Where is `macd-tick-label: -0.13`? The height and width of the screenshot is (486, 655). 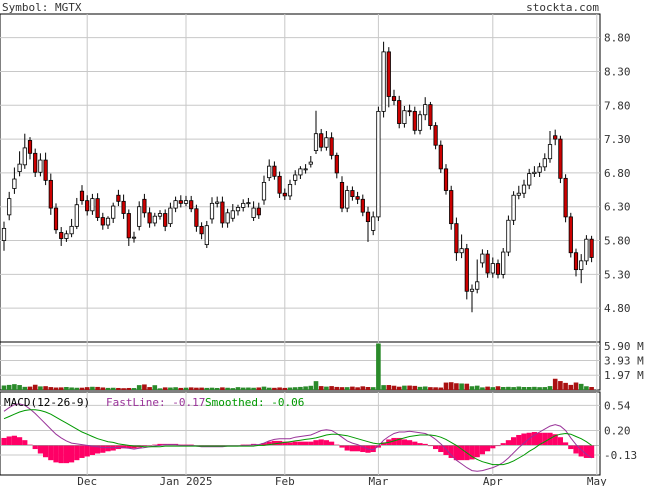 macd-tick-label: -0.13 is located at coordinates (620, 455).